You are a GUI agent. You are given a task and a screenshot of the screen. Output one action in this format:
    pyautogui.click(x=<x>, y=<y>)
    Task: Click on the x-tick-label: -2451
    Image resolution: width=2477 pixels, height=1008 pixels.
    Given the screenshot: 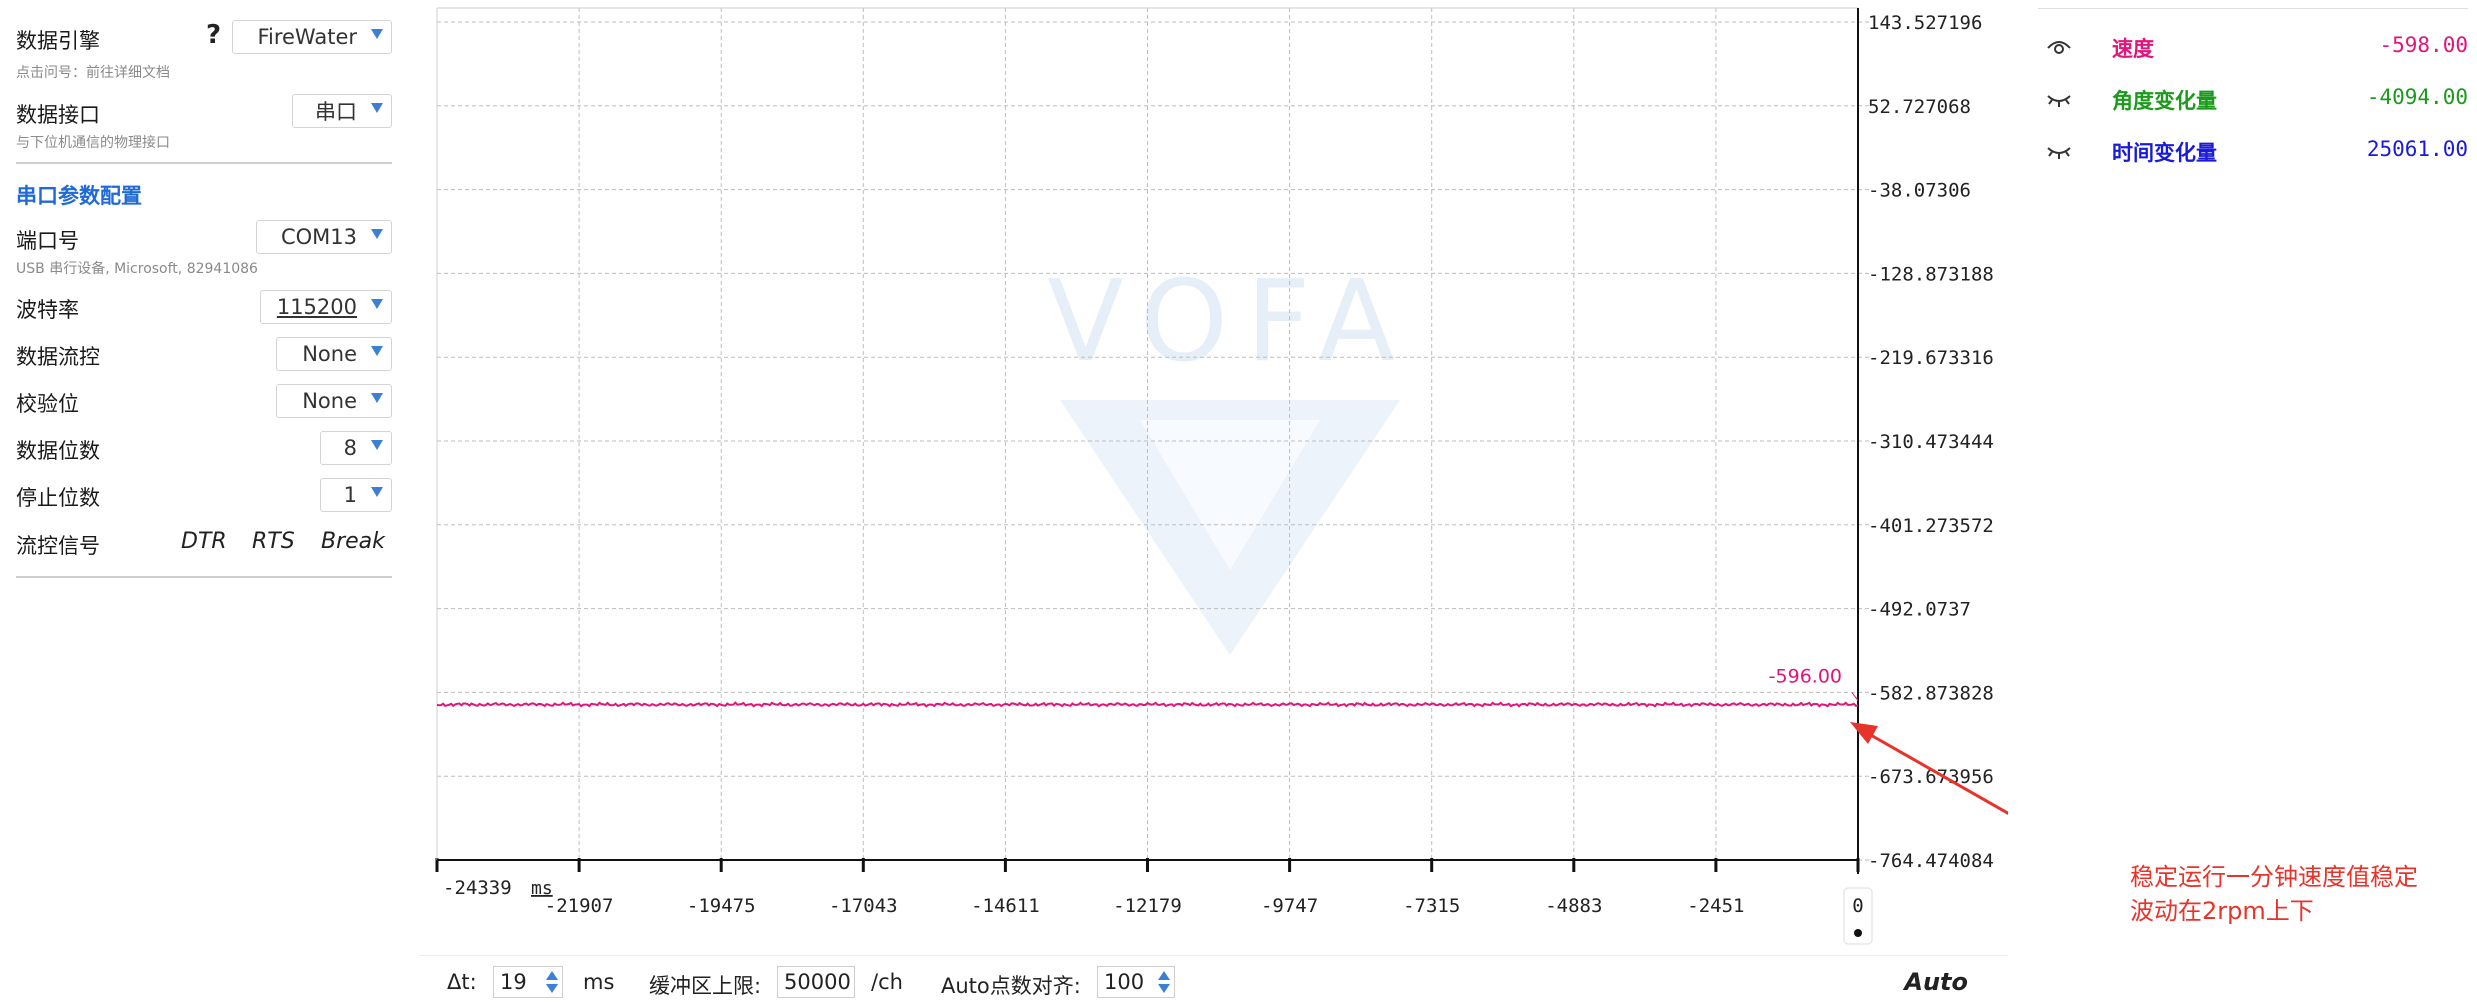 What is the action you would take?
    pyautogui.click(x=1715, y=906)
    